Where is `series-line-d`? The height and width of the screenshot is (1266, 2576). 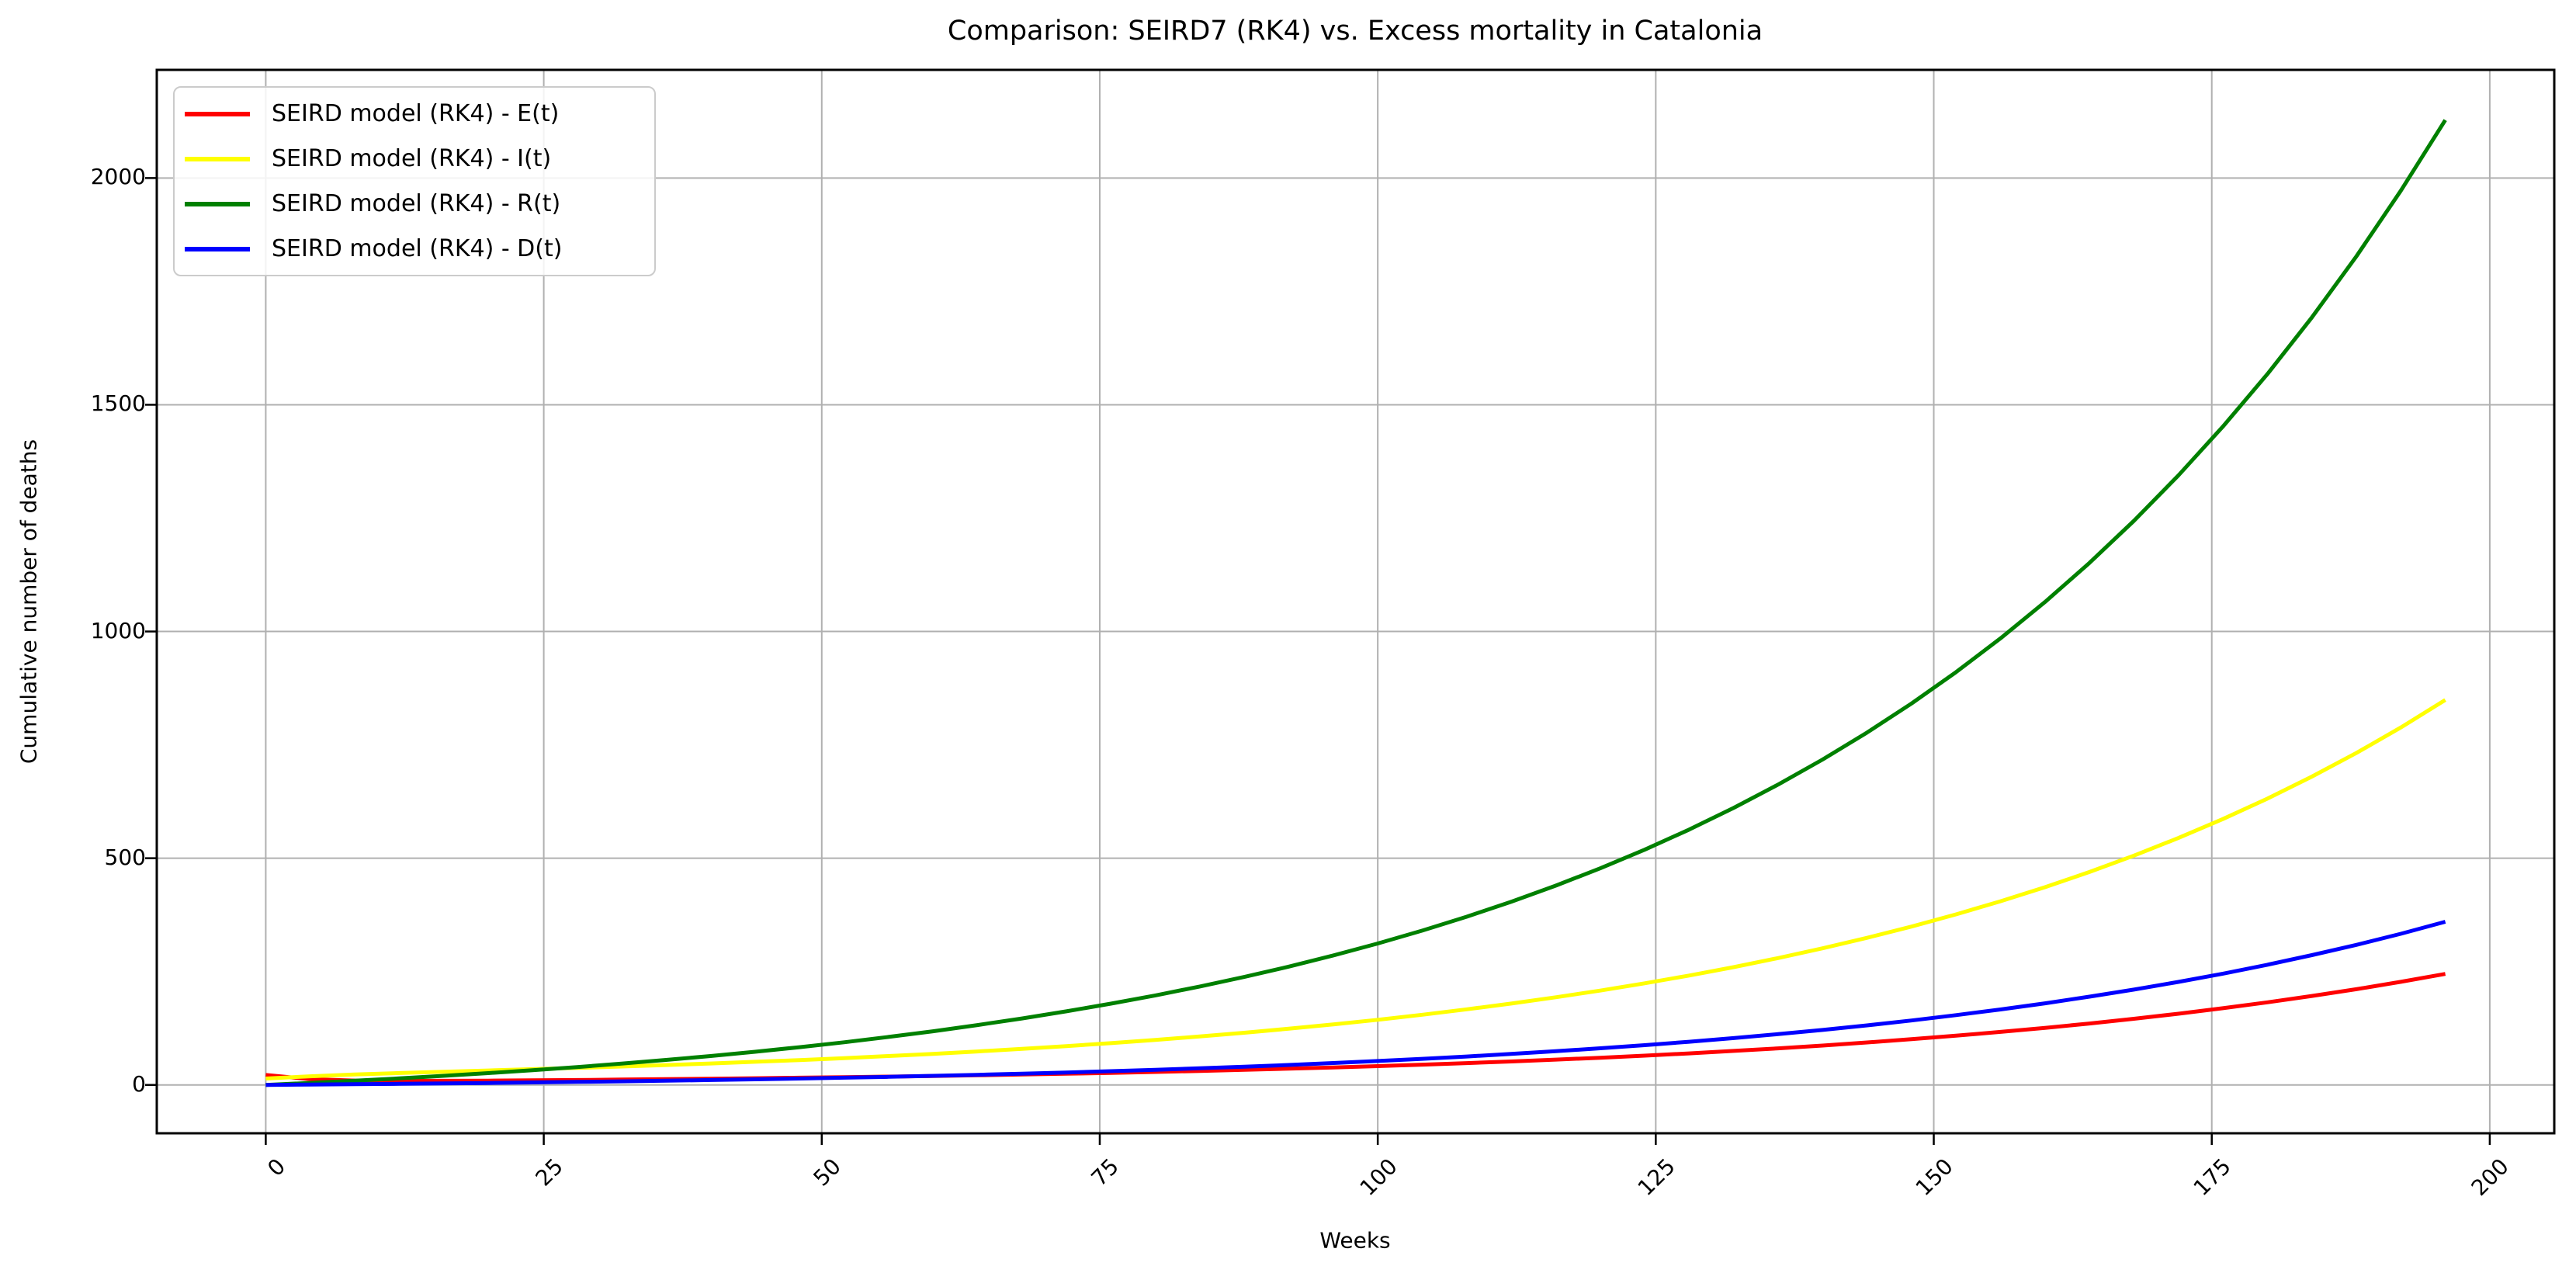
series-line-d is located at coordinates (1355, 1003).